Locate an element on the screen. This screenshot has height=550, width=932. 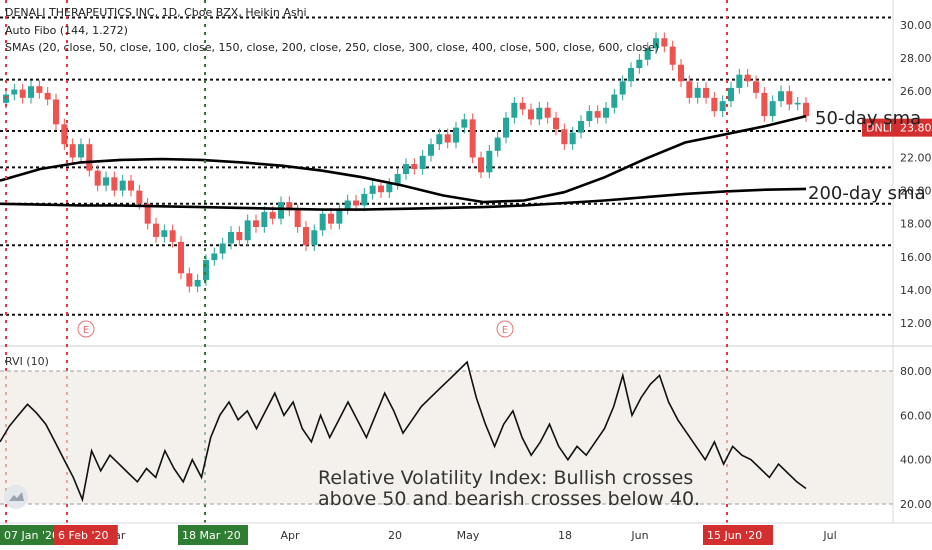
time-tick-label: May is located at coordinates (468, 535).